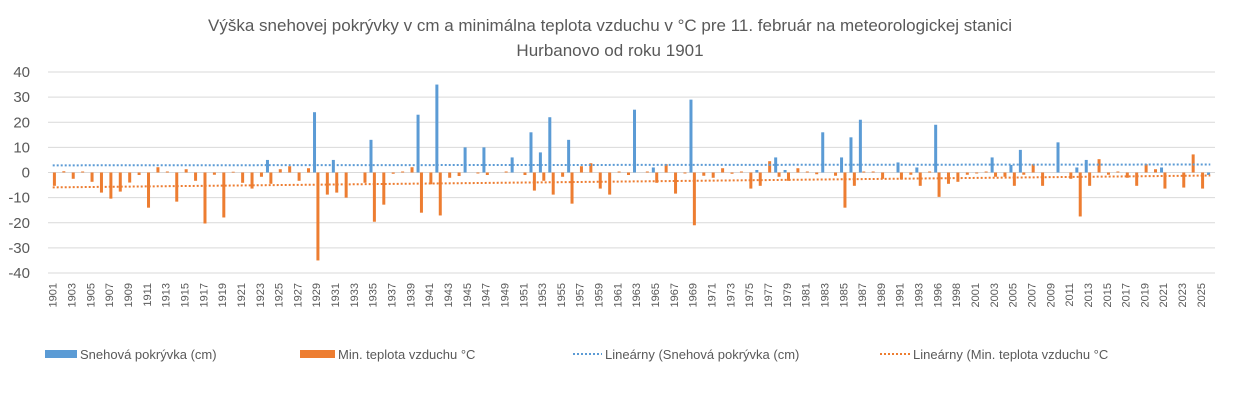  I want to click on x-tick-label: 1971, so click(712, 295).